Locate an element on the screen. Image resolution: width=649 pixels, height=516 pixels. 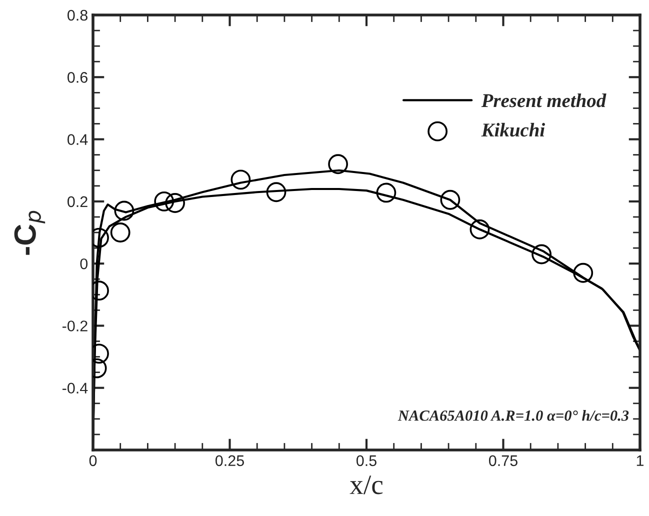
x-tick-label: 1 is located at coordinates (640, 460).